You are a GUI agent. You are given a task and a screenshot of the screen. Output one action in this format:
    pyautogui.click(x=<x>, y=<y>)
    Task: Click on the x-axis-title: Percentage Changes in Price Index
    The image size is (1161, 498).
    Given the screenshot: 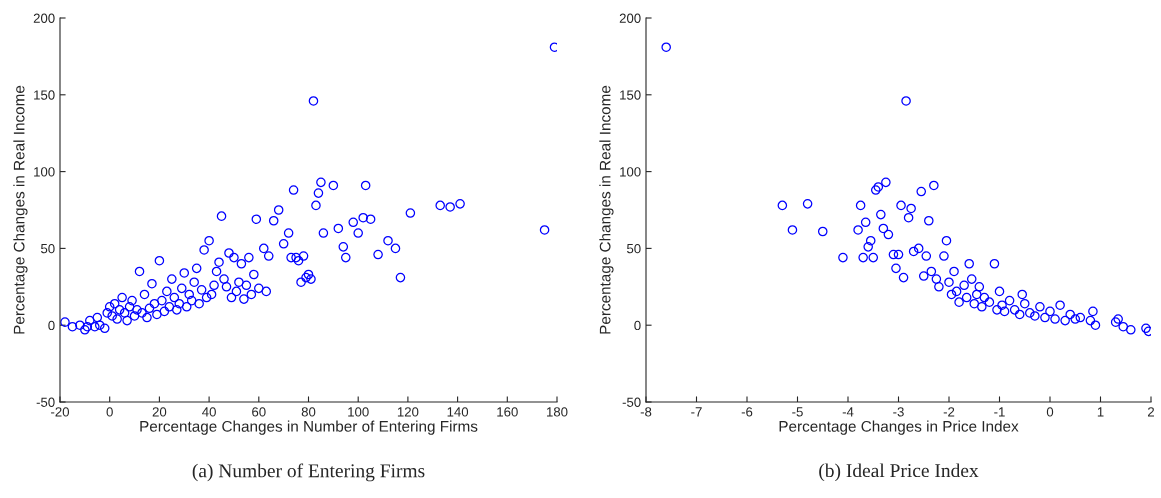 What is the action you would take?
    pyautogui.click(x=899, y=427)
    